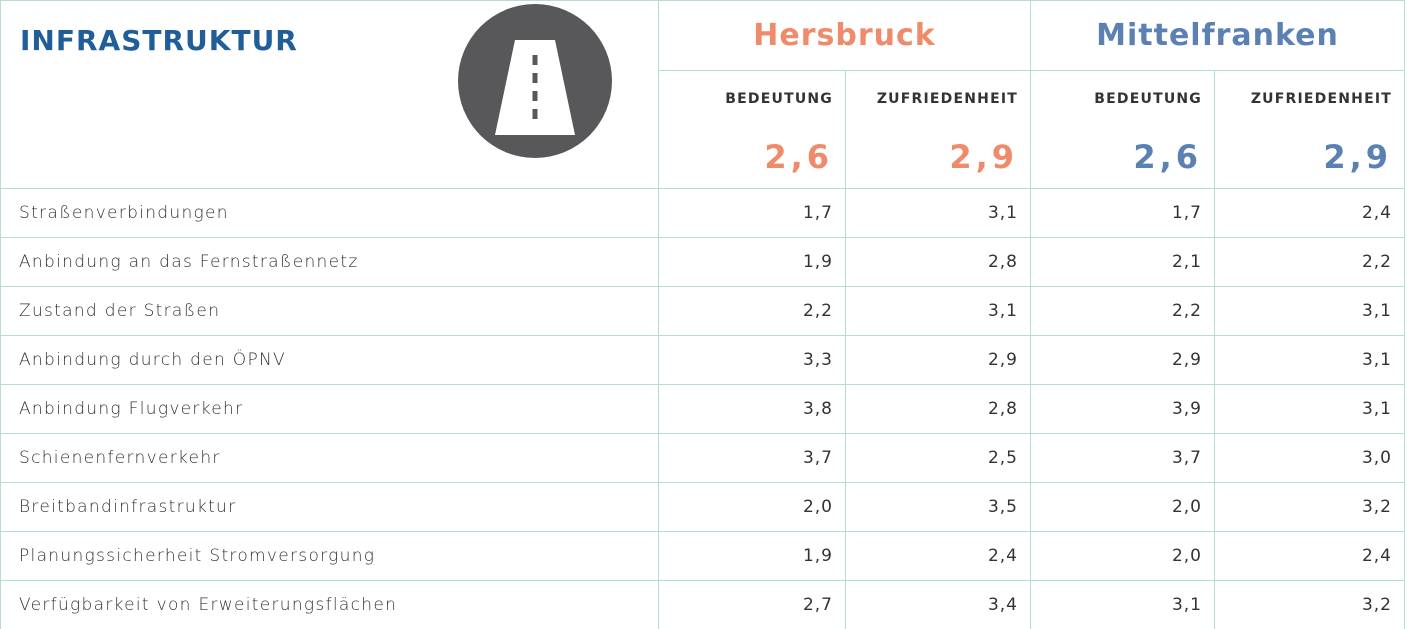  Describe the element at coordinates (938, 507) in the screenshot. I see `value: 3,5` at that location.